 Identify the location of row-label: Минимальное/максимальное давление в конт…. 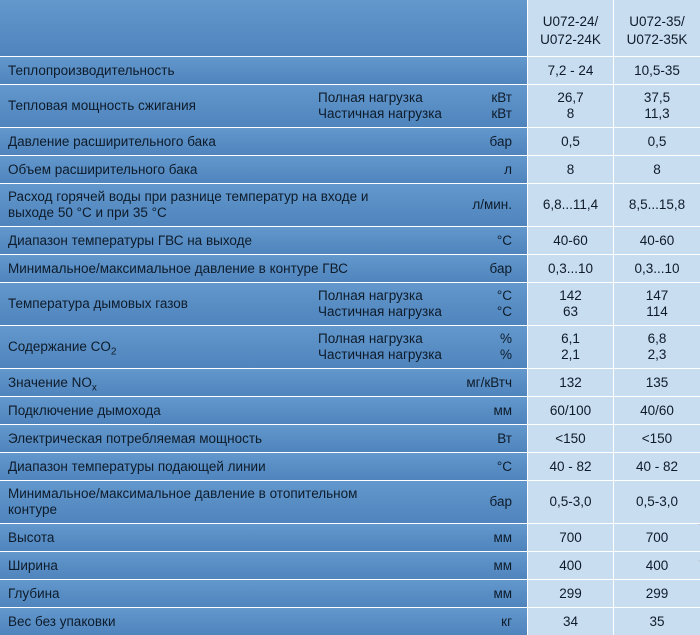
(178, 268).